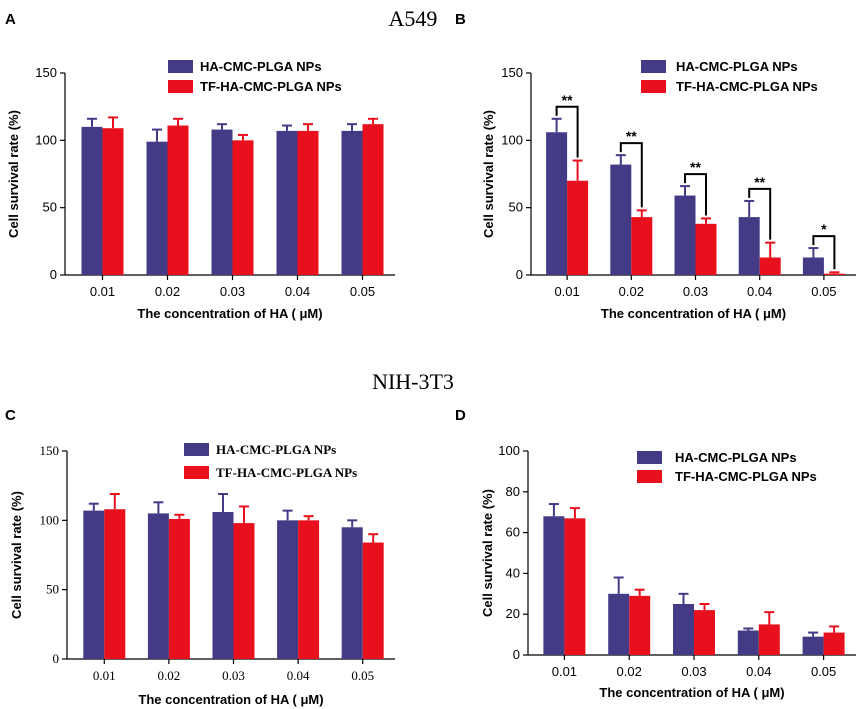  I want to click on panel-label-a: A, so click(10, 19).